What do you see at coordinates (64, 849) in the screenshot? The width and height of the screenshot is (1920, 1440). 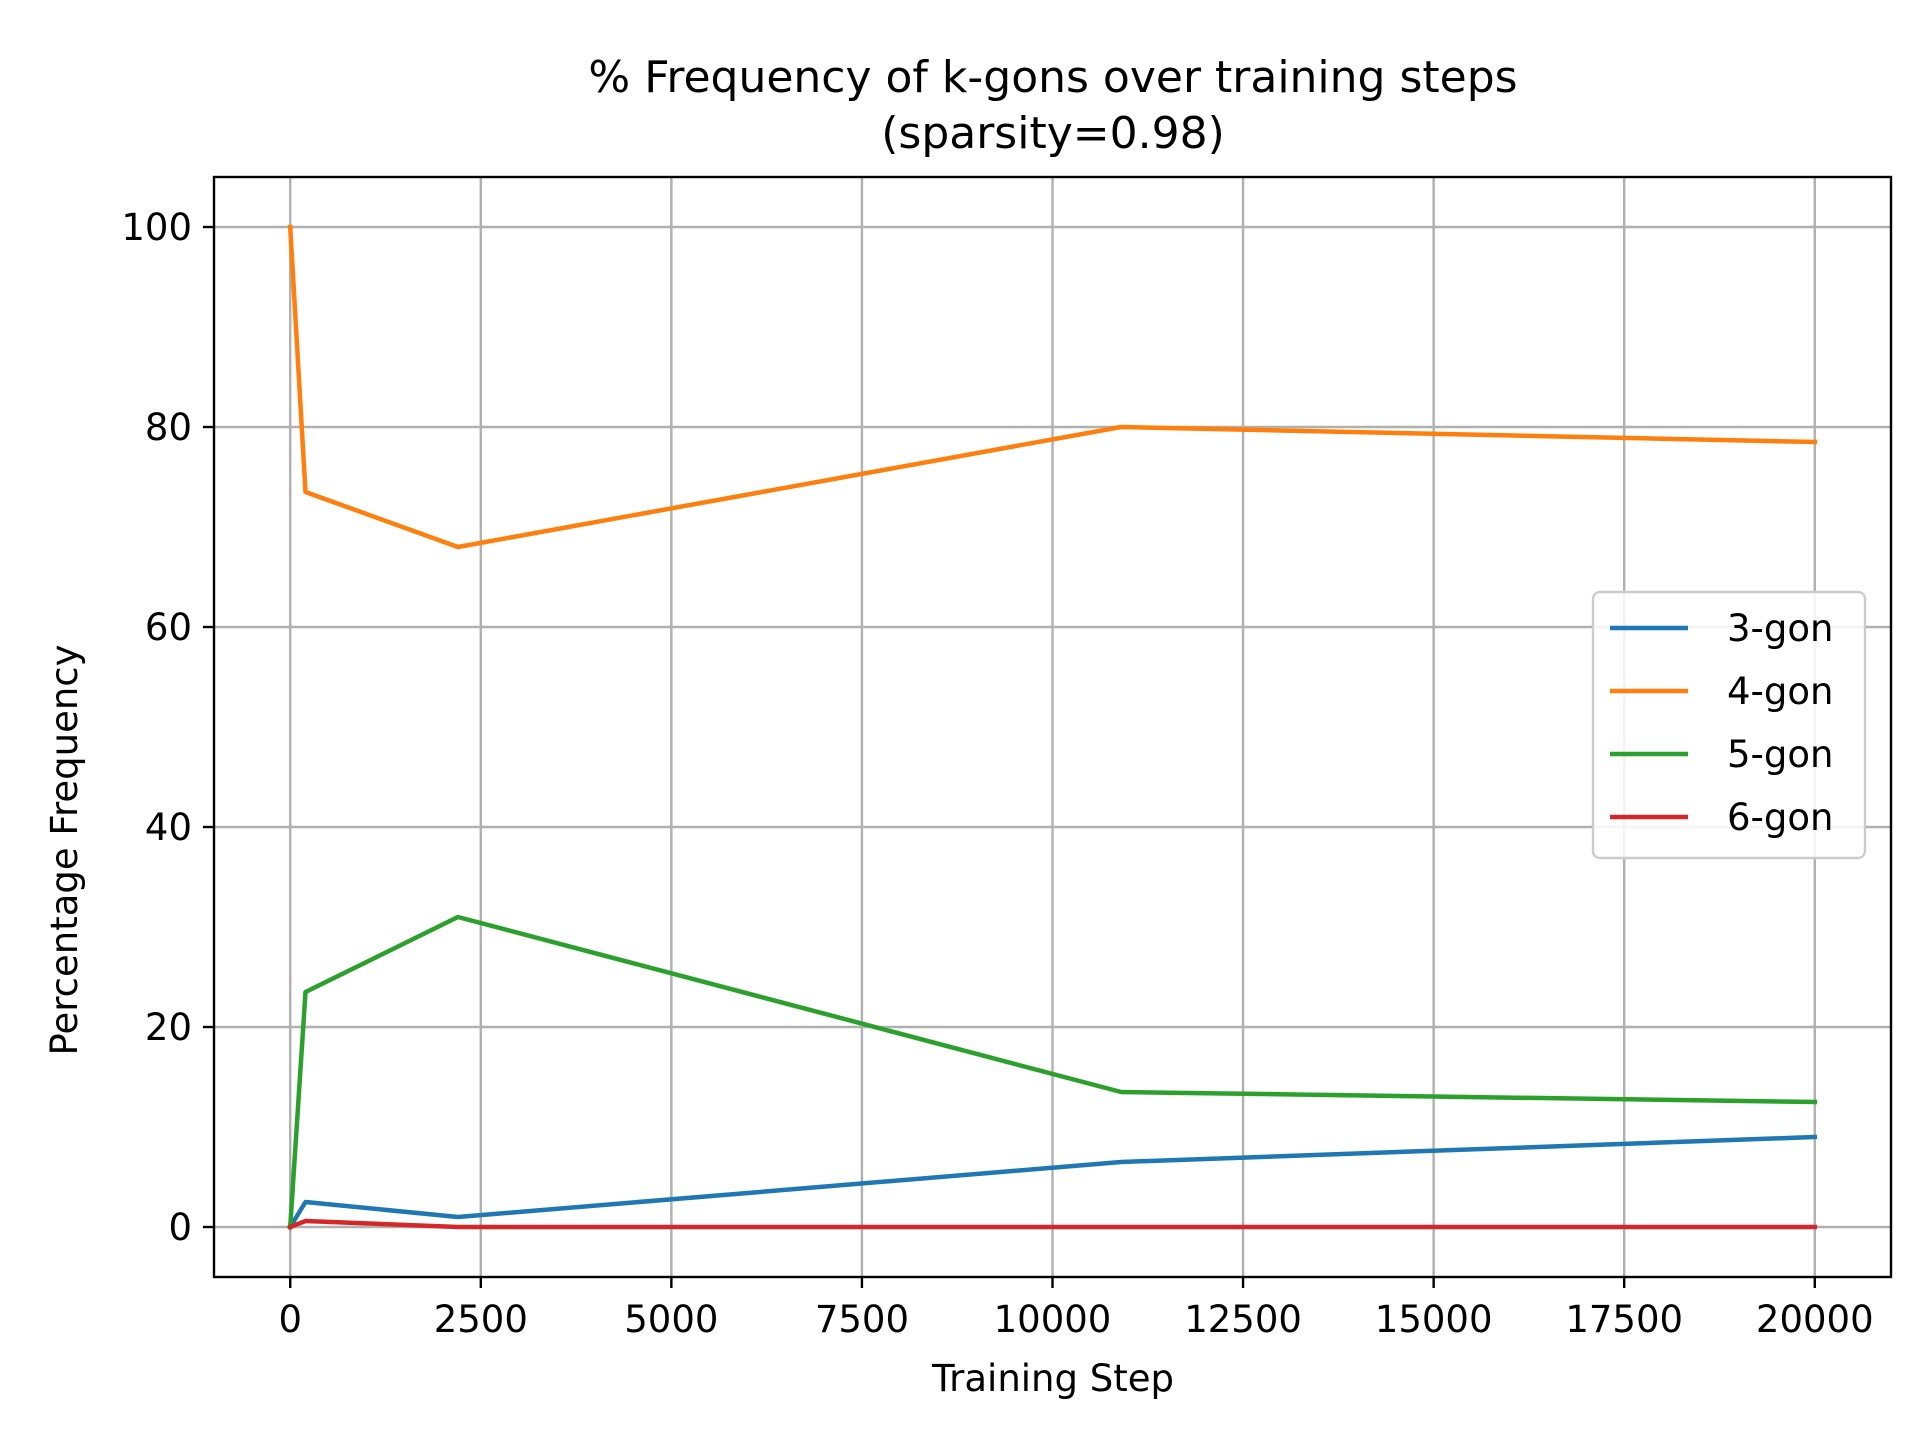 I see `y-axis-label: Percentage Frequency` at bounding box center [64, 849].